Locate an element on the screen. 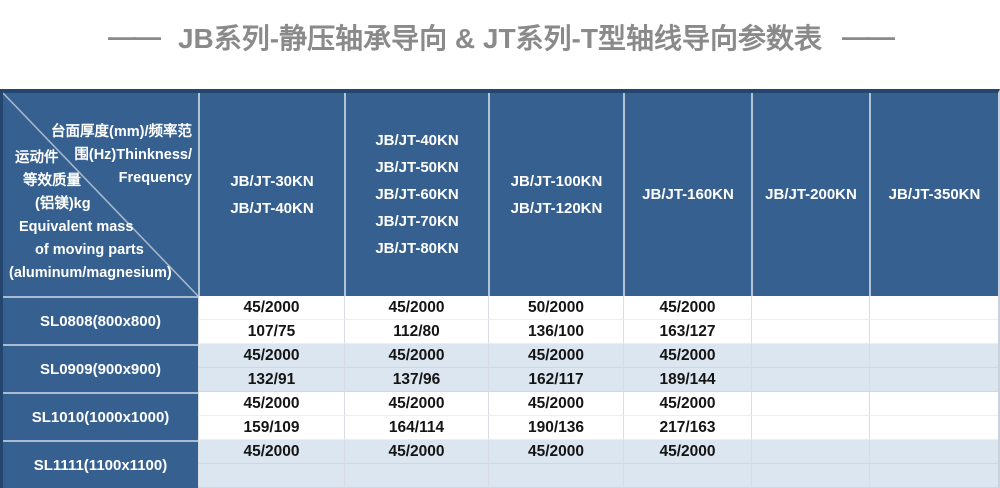 This screenshot has height=488, width=1000. data-cell: 107/75 is located at coordinates (271, 332).